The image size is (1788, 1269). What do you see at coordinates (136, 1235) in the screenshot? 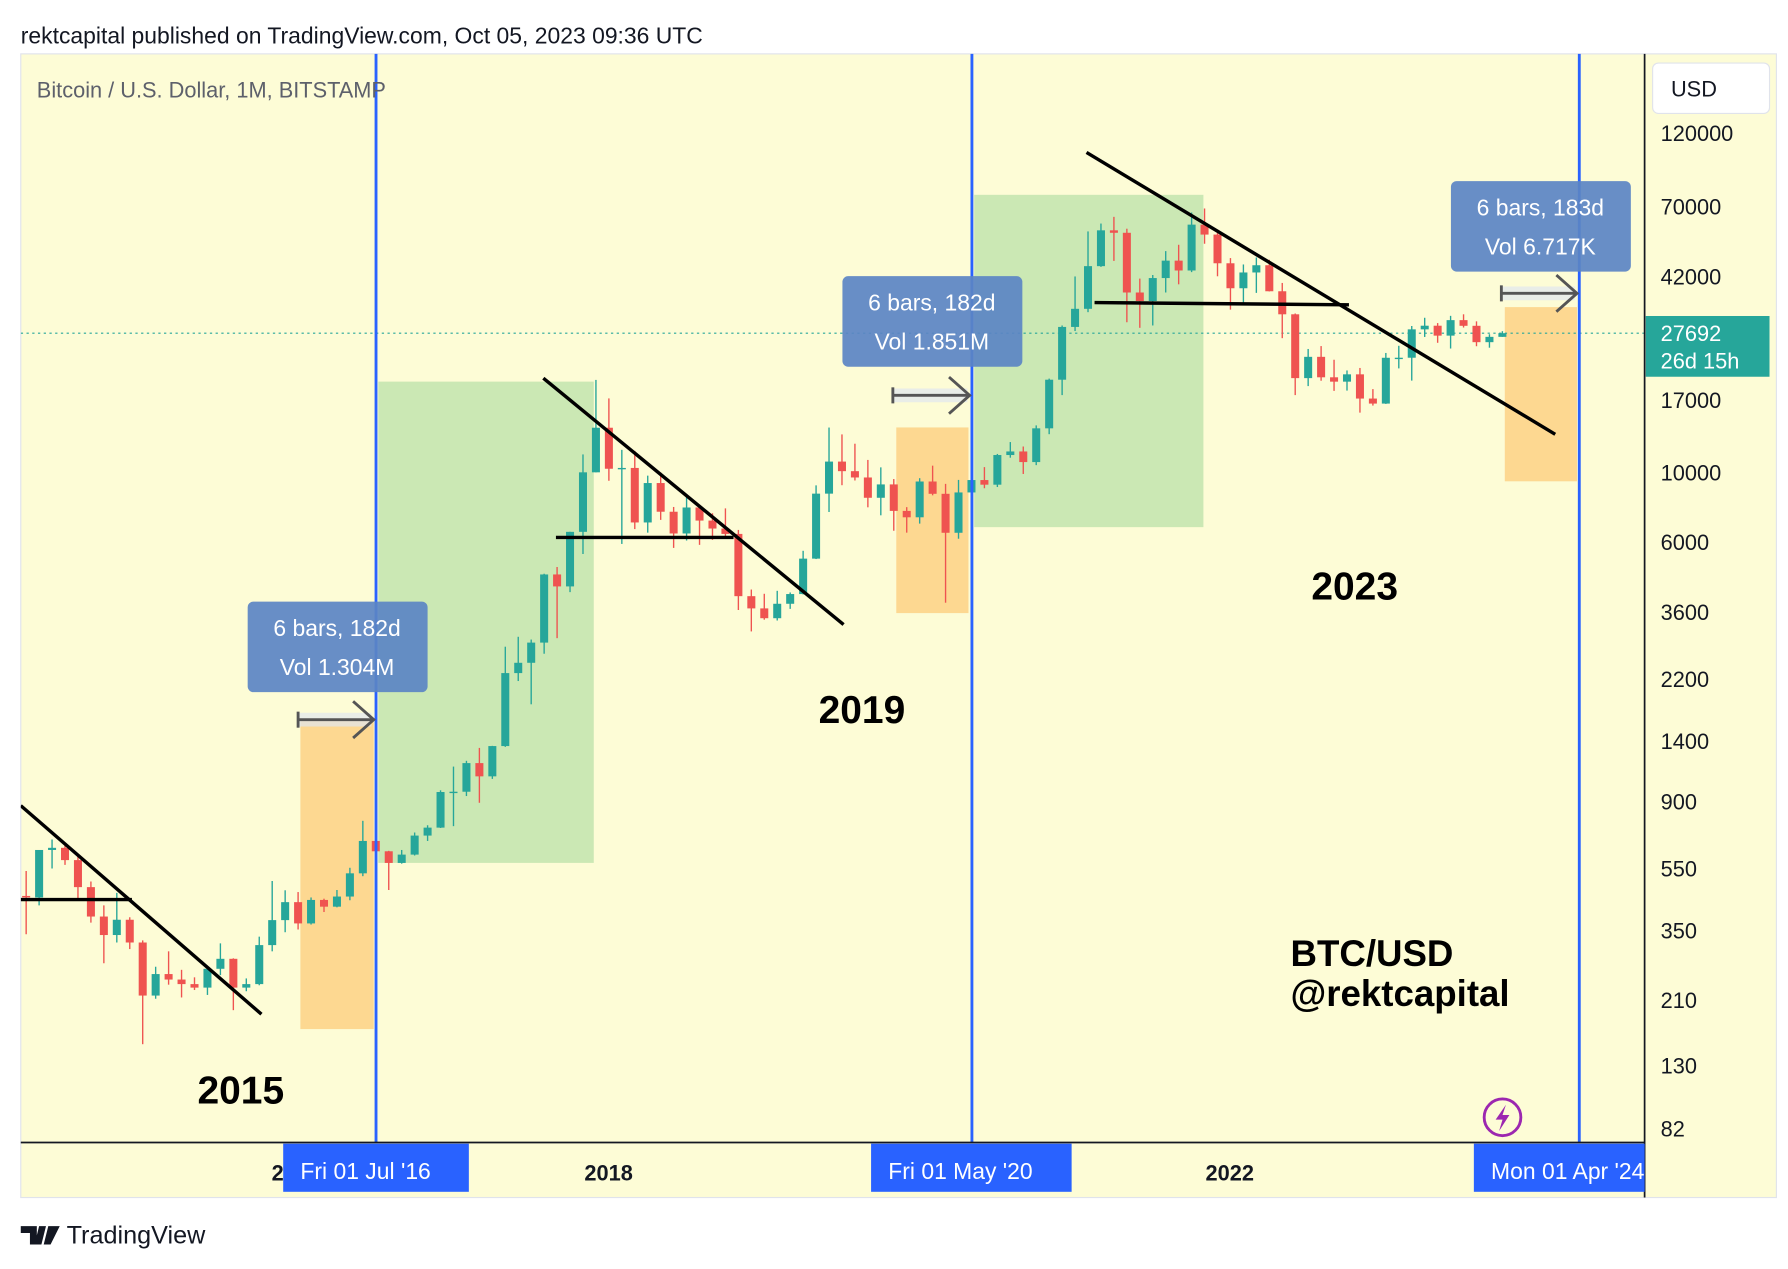
I see `logo-text: TradingView` at bounding box center [136, 1235].